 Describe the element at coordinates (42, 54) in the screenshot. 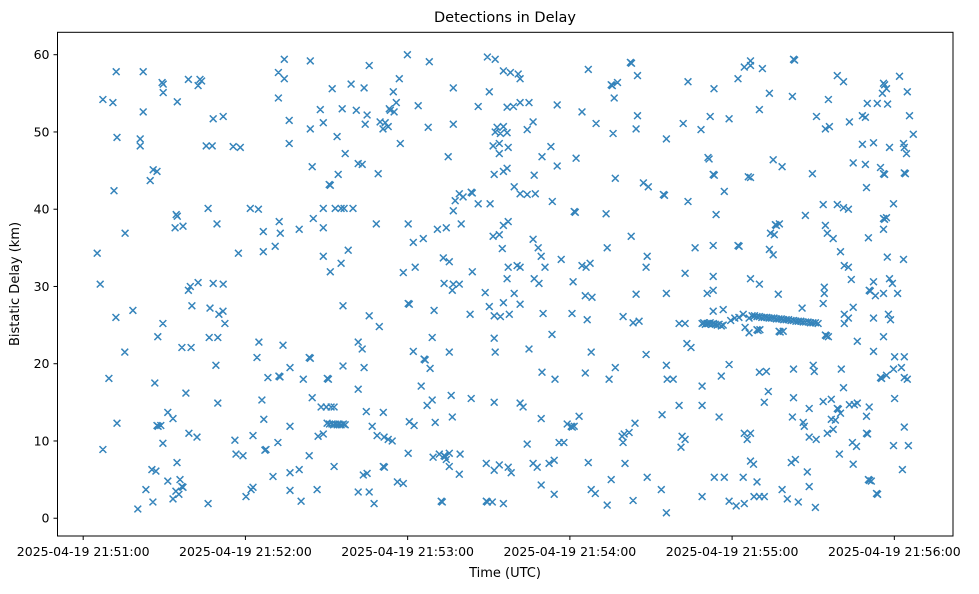

I see `y-tick-label: 60` at that location.